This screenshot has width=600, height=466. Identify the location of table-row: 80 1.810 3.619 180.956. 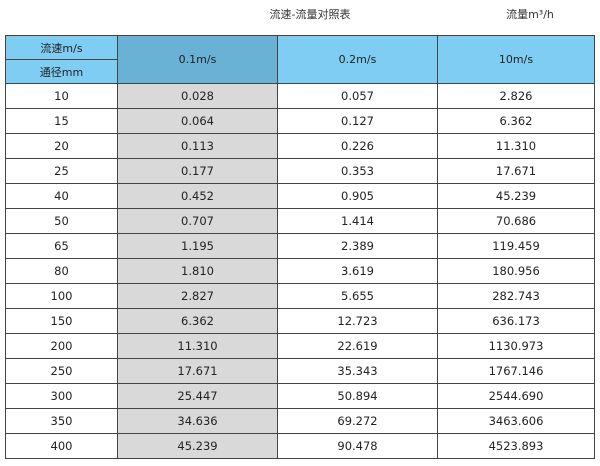
(300, 271).